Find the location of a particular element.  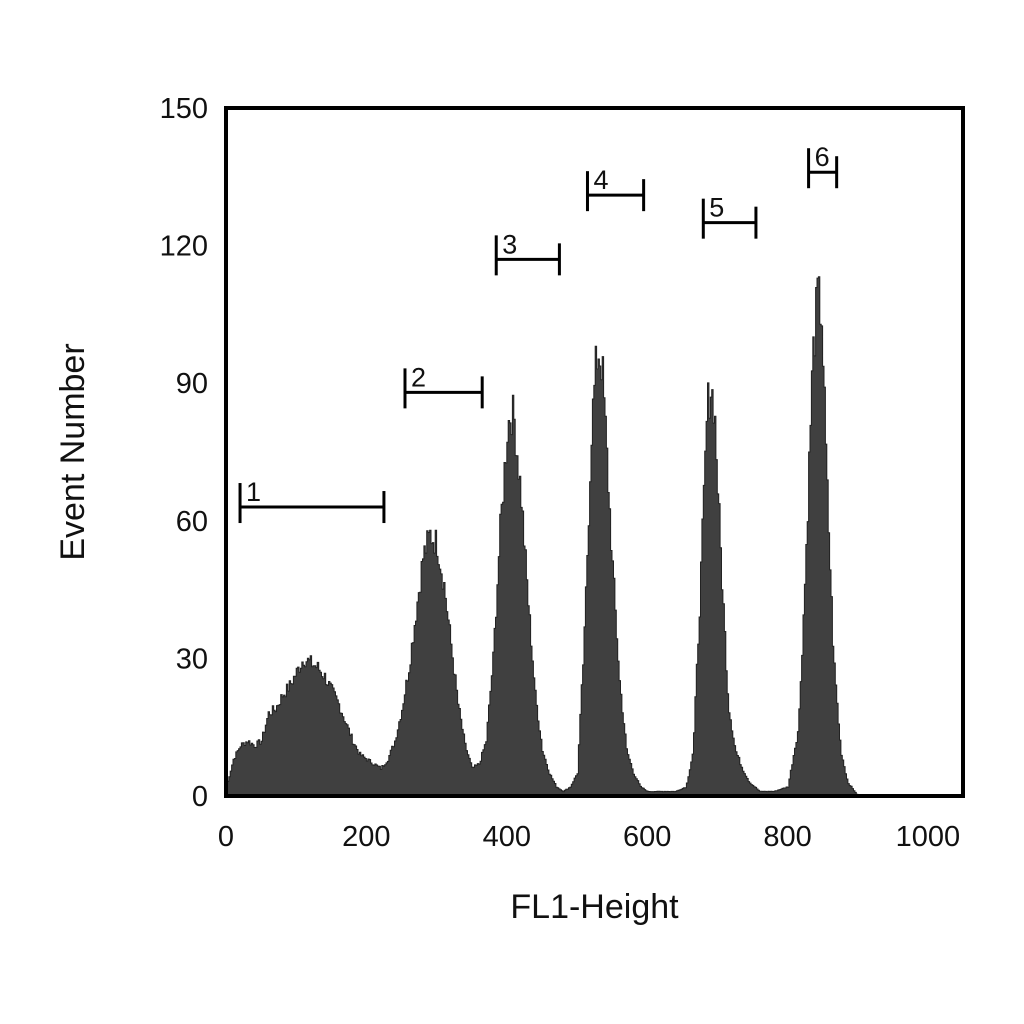

gate-label: 6 is located at coordinates (822, 157).